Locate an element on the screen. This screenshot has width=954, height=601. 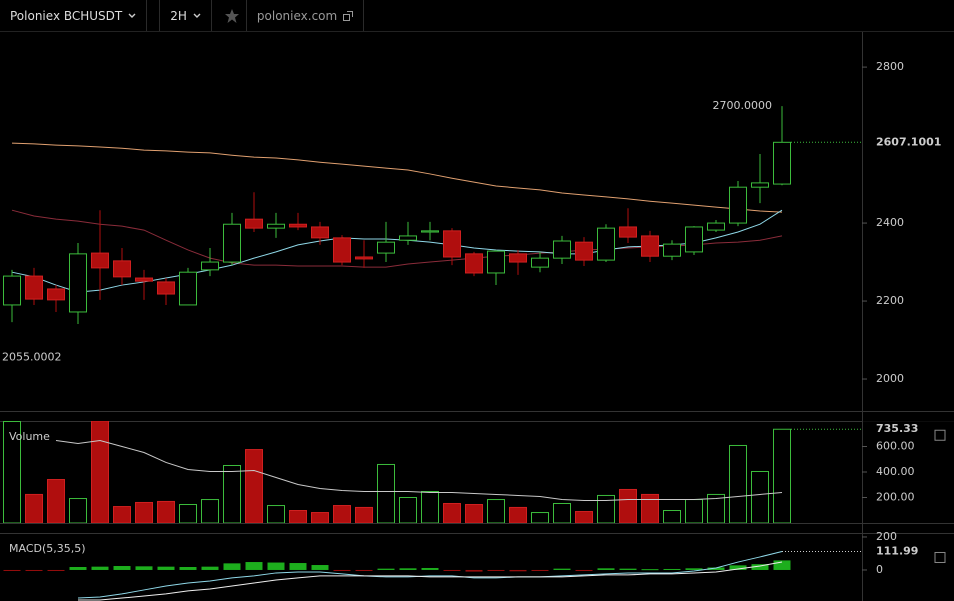
macd-panel is located at coordinates (432, 575).